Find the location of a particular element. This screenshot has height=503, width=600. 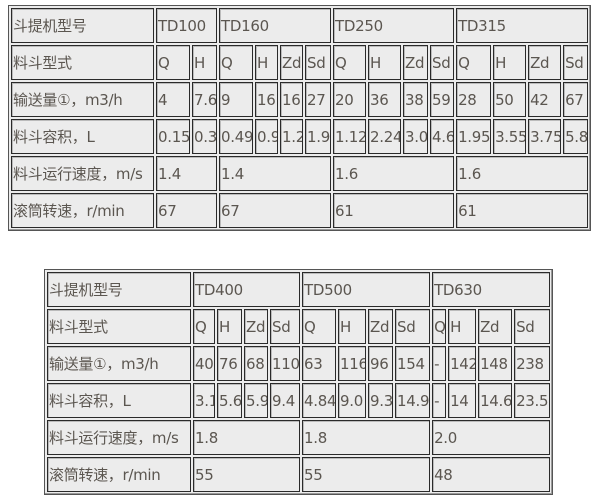

table-row: 斗提机型号 TD400 TD500 TD630 is located at coordinates (299, 289).